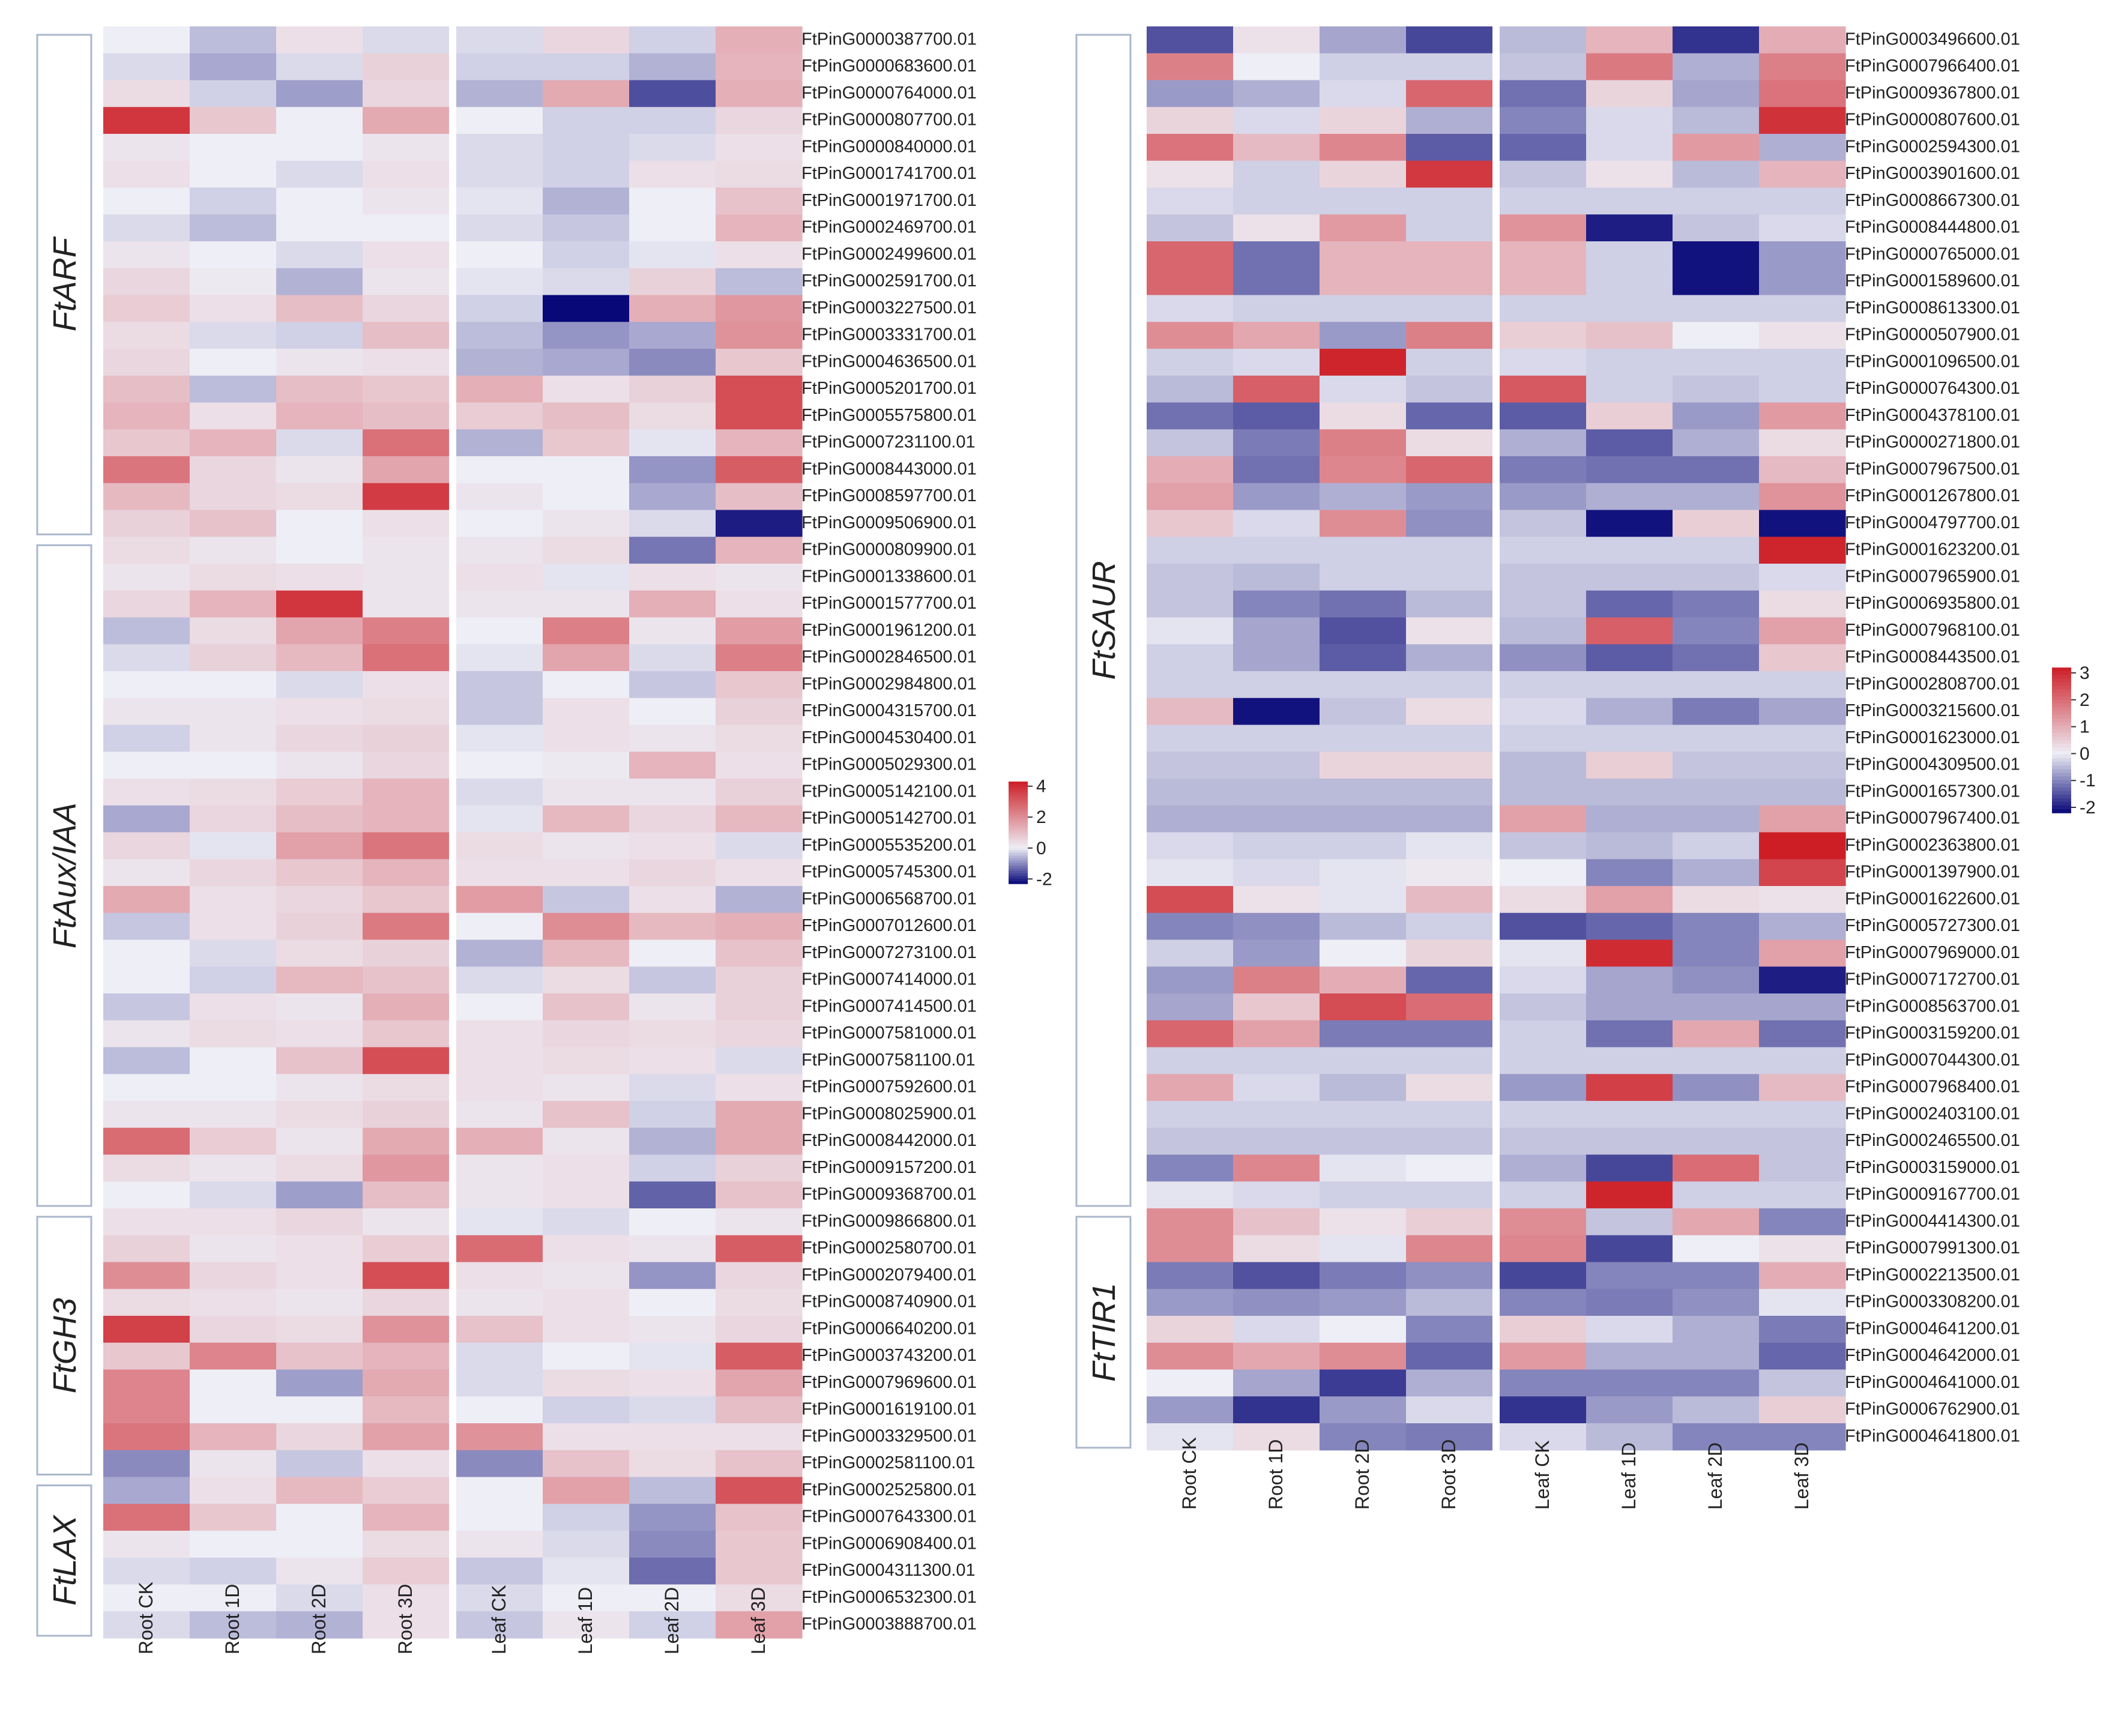 The height and width of the screenshot is (1736, 2106). Describe the element at coordinates (760, 1356) in the screenshot. I see `heatmap-cell-ftping0003743200-01-leaf-3d` at that location.